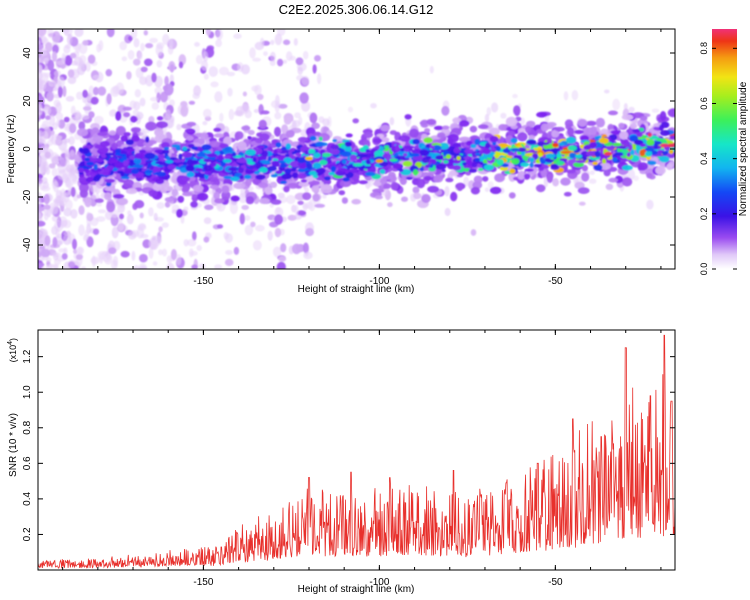  I want to click on chart-title: C2E2.2025.306.06.14.G12, so click(356, 9).